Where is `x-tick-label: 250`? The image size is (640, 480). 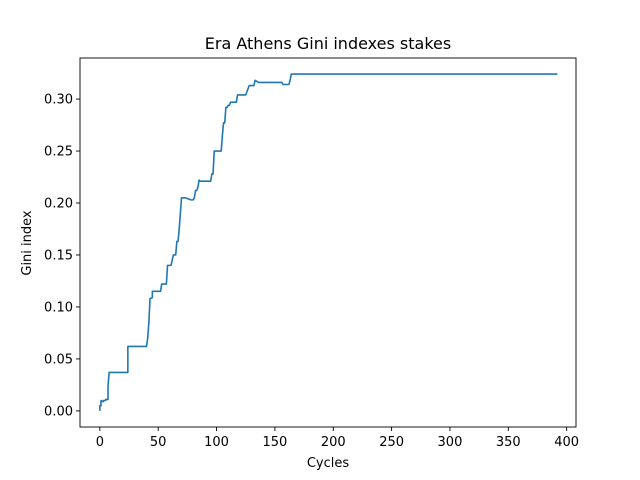 x-tick-label: 250 is located at coordinates (391, 442).